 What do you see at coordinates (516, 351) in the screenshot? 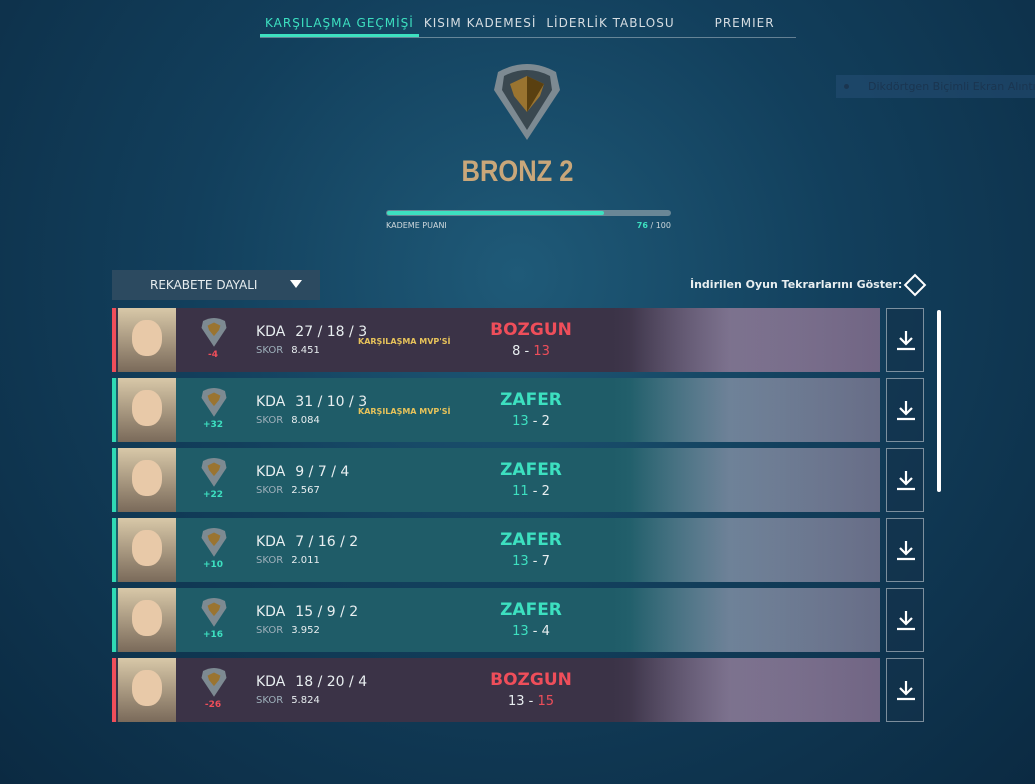
I see `team-rounds: 8` at bounding box center [516, 351].